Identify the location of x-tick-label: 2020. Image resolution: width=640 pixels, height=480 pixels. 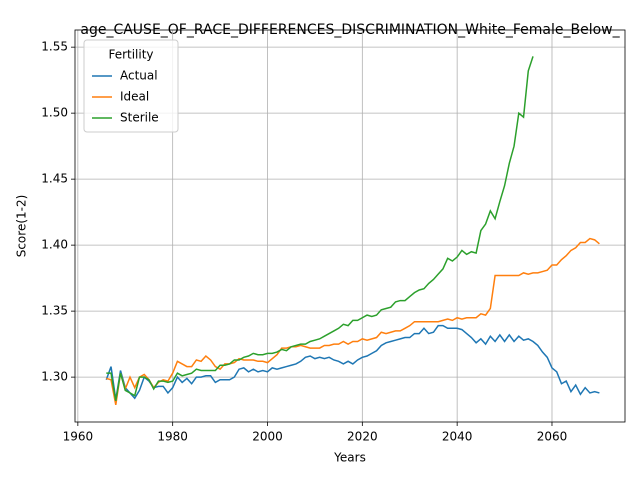
(362, 437).